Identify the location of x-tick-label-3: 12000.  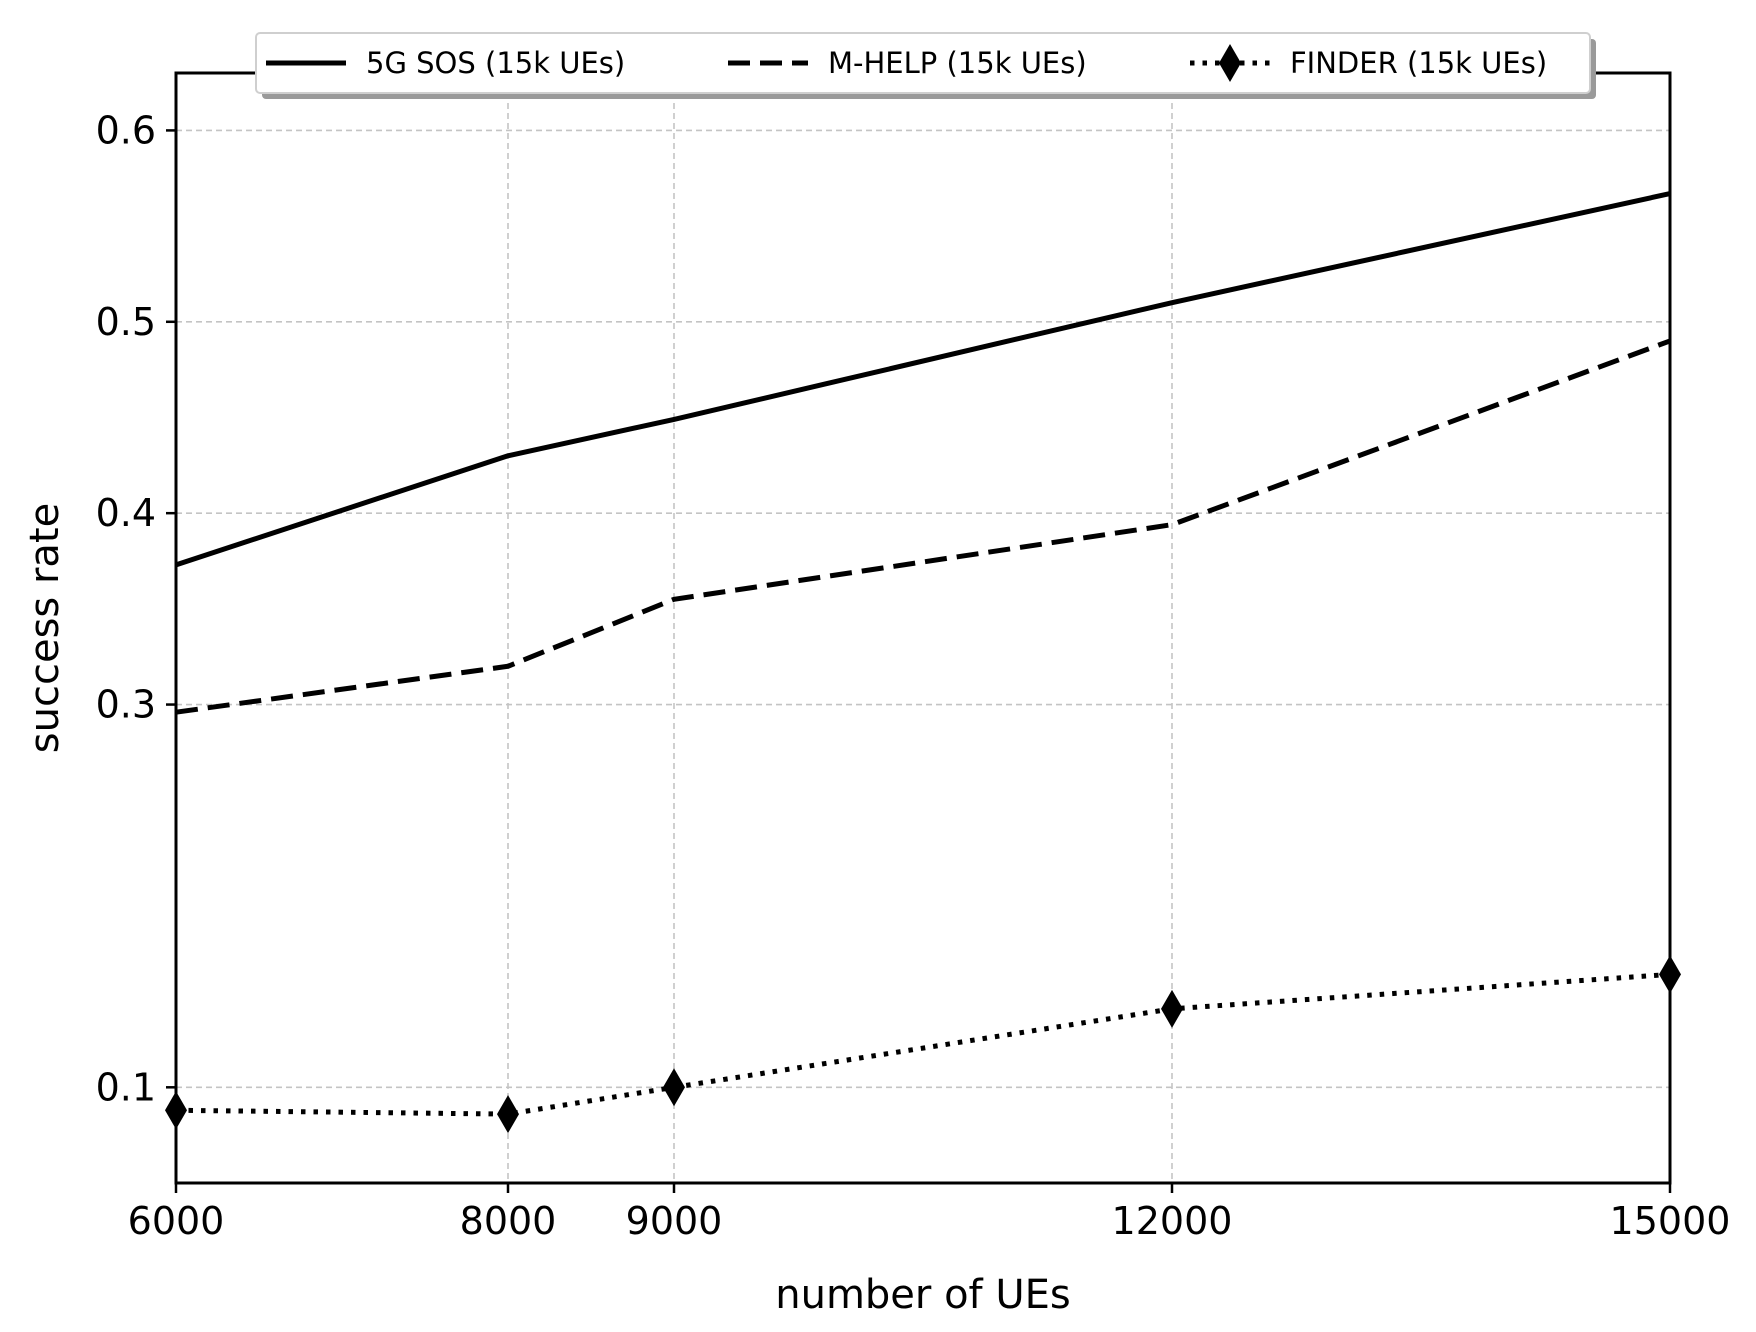
(1172, 1221).